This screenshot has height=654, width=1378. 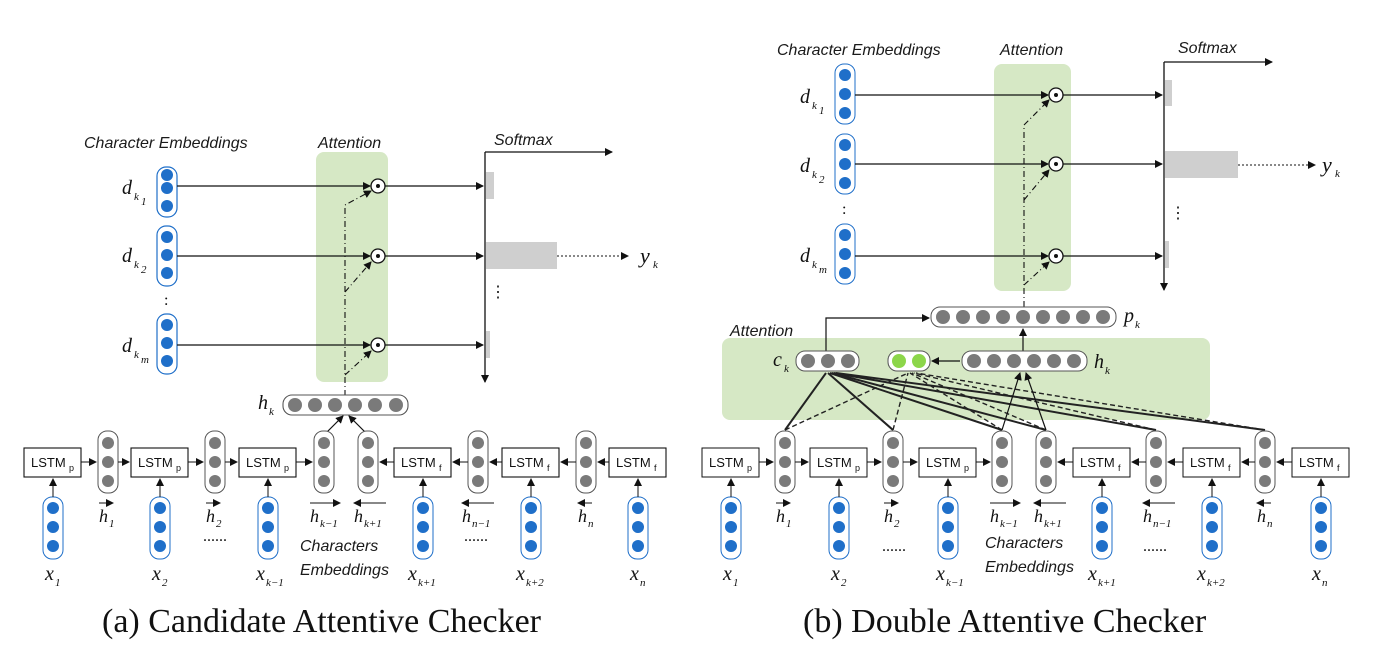 I want to click on vdots-softmax-b: ⋮, so click(x=1178, y=213).